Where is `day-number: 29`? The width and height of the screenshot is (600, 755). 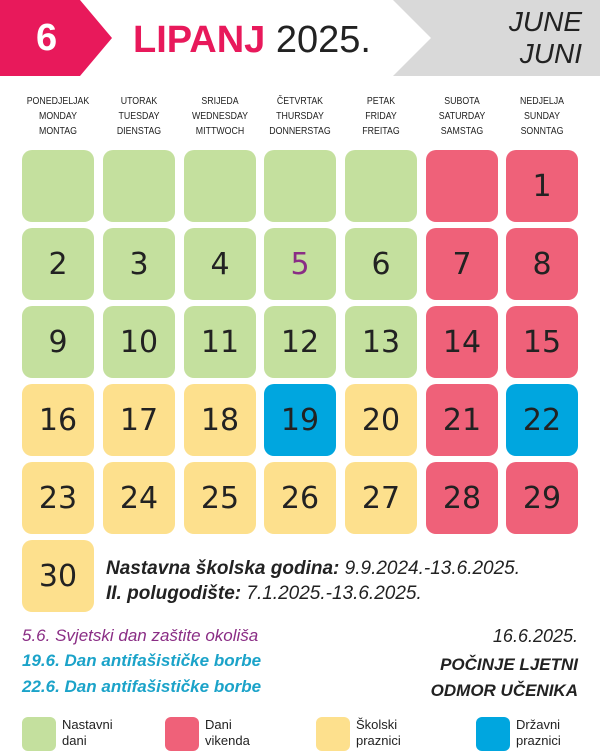
day-number: 29 is located at coordinates (542, 498).